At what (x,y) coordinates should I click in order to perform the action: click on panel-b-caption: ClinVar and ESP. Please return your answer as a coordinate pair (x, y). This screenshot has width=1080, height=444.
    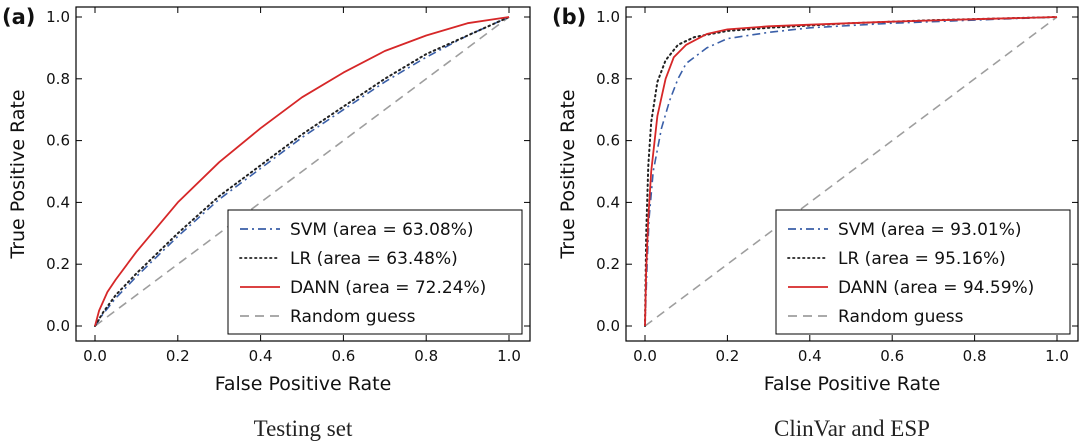
    Looking at the image, I should click on (852, 428).